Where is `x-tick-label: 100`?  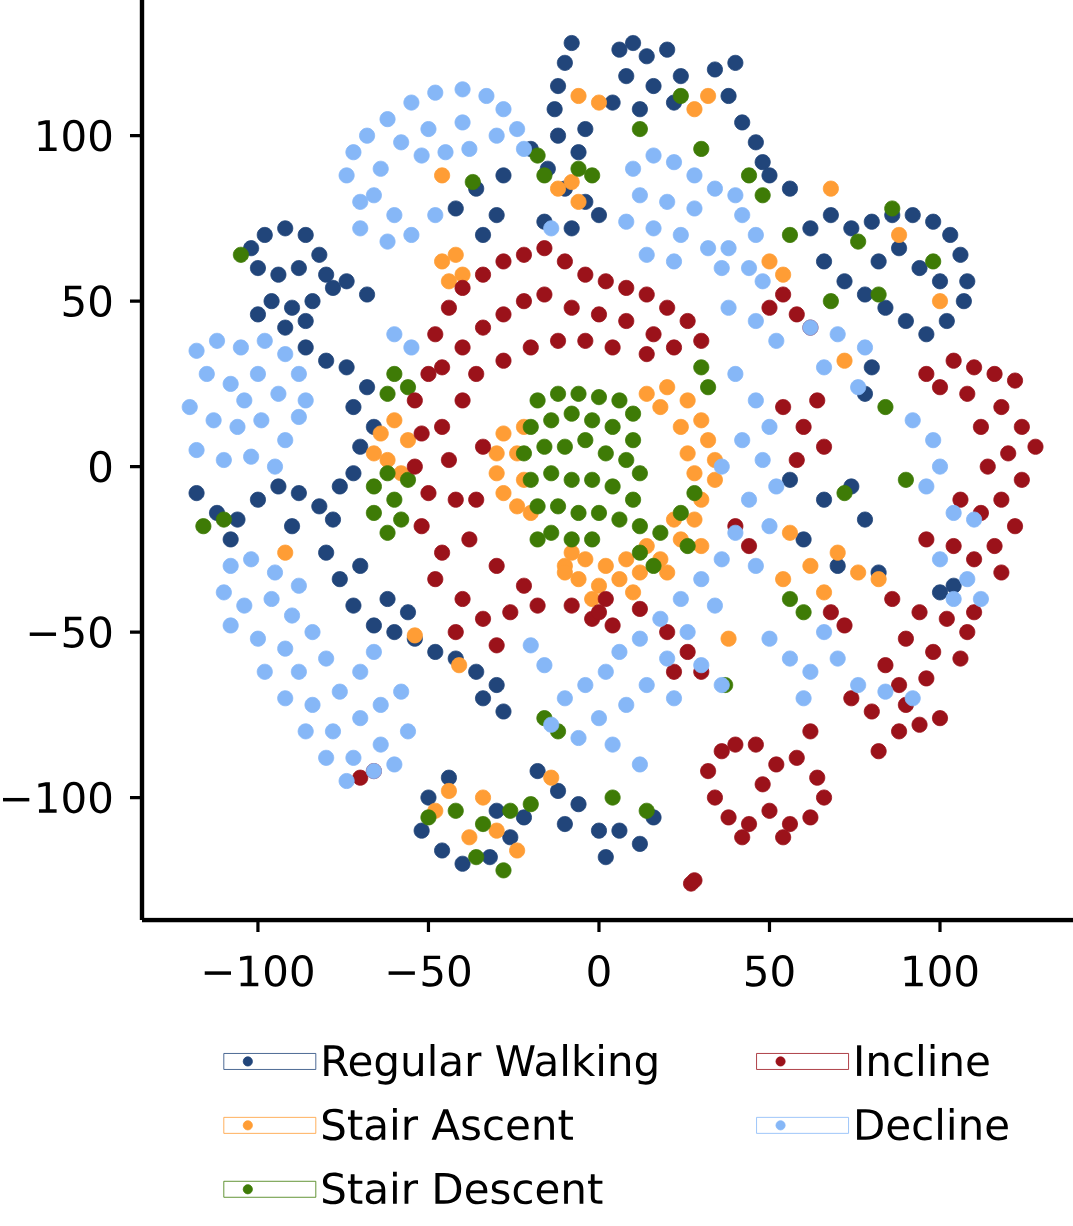
x-tick-label: 100 is located at coordinates (941, 971).